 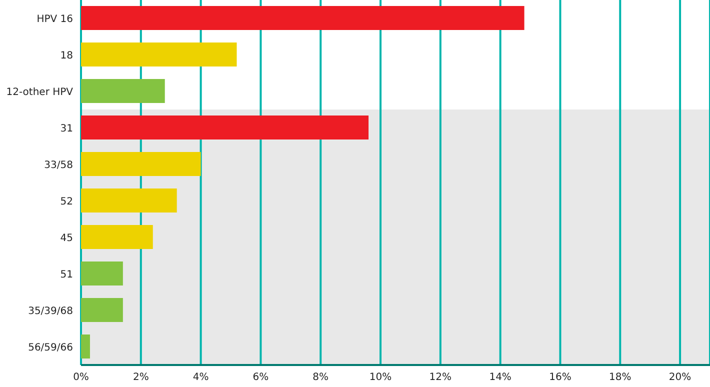 I want to click on x-tick-label: 8%, so click(x=320, y=378).